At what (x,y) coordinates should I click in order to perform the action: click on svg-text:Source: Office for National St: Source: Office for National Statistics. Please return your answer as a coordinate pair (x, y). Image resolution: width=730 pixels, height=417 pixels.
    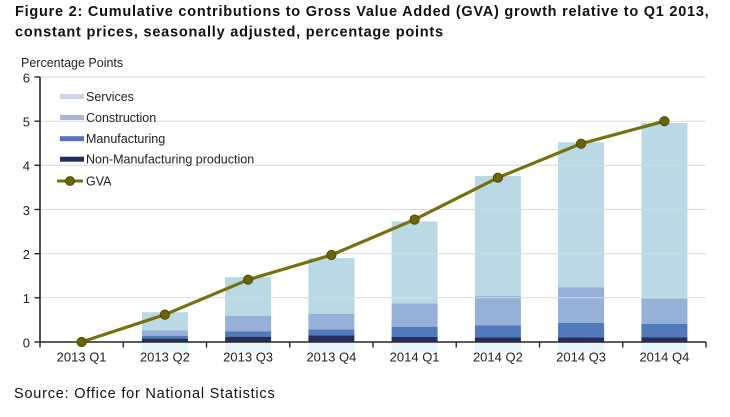
    Looking at the image, I should click on (144, 394).